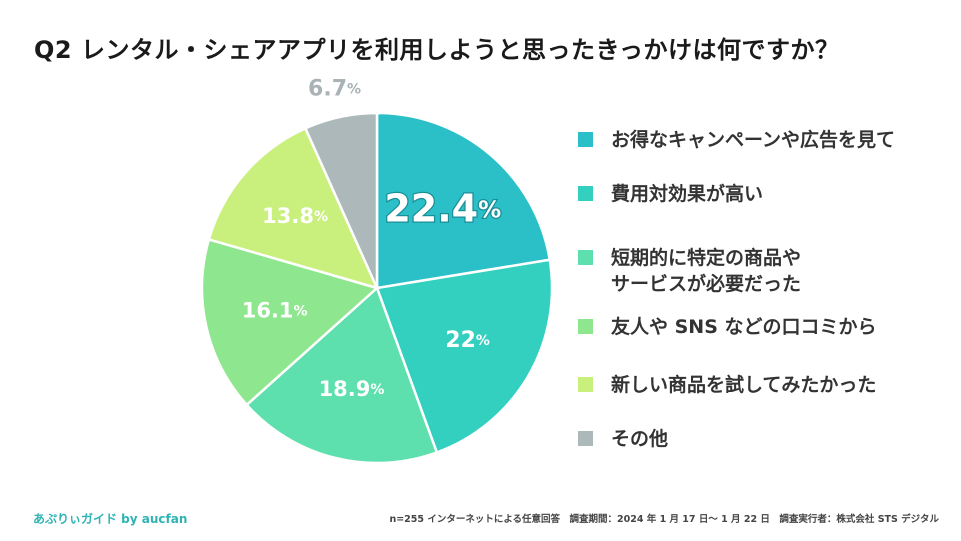 The image size is (961, 541). Describe the element at coordinates (753, 140) in the screenshot. I see `legend-label: お得なキャンペーンや広告を見て` at that location.